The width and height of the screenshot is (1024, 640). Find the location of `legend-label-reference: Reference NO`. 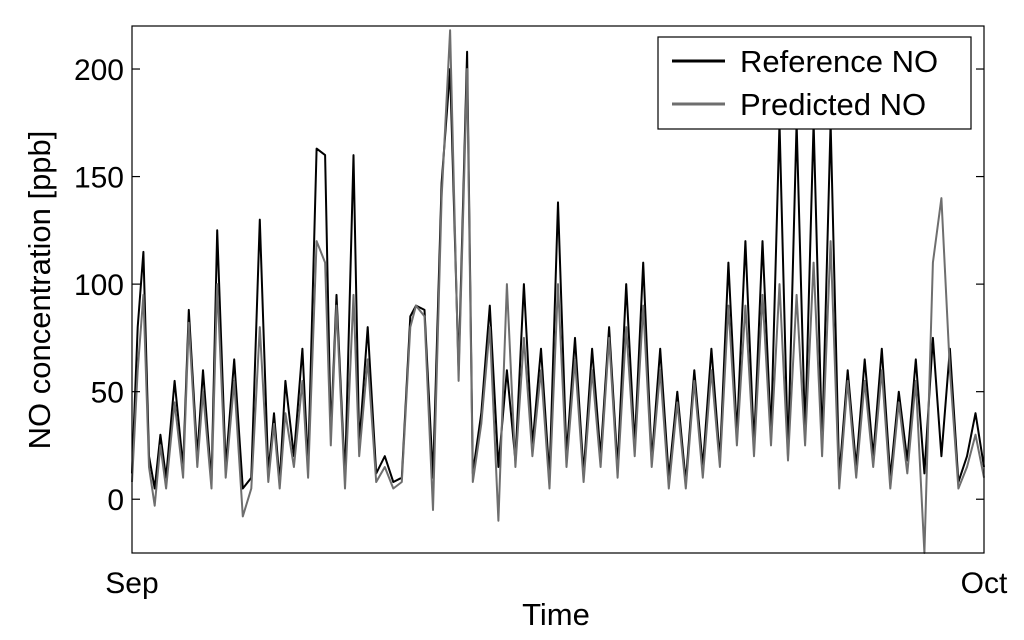

legend-label-reference: Reference NO is located at coordinates (839, 61).